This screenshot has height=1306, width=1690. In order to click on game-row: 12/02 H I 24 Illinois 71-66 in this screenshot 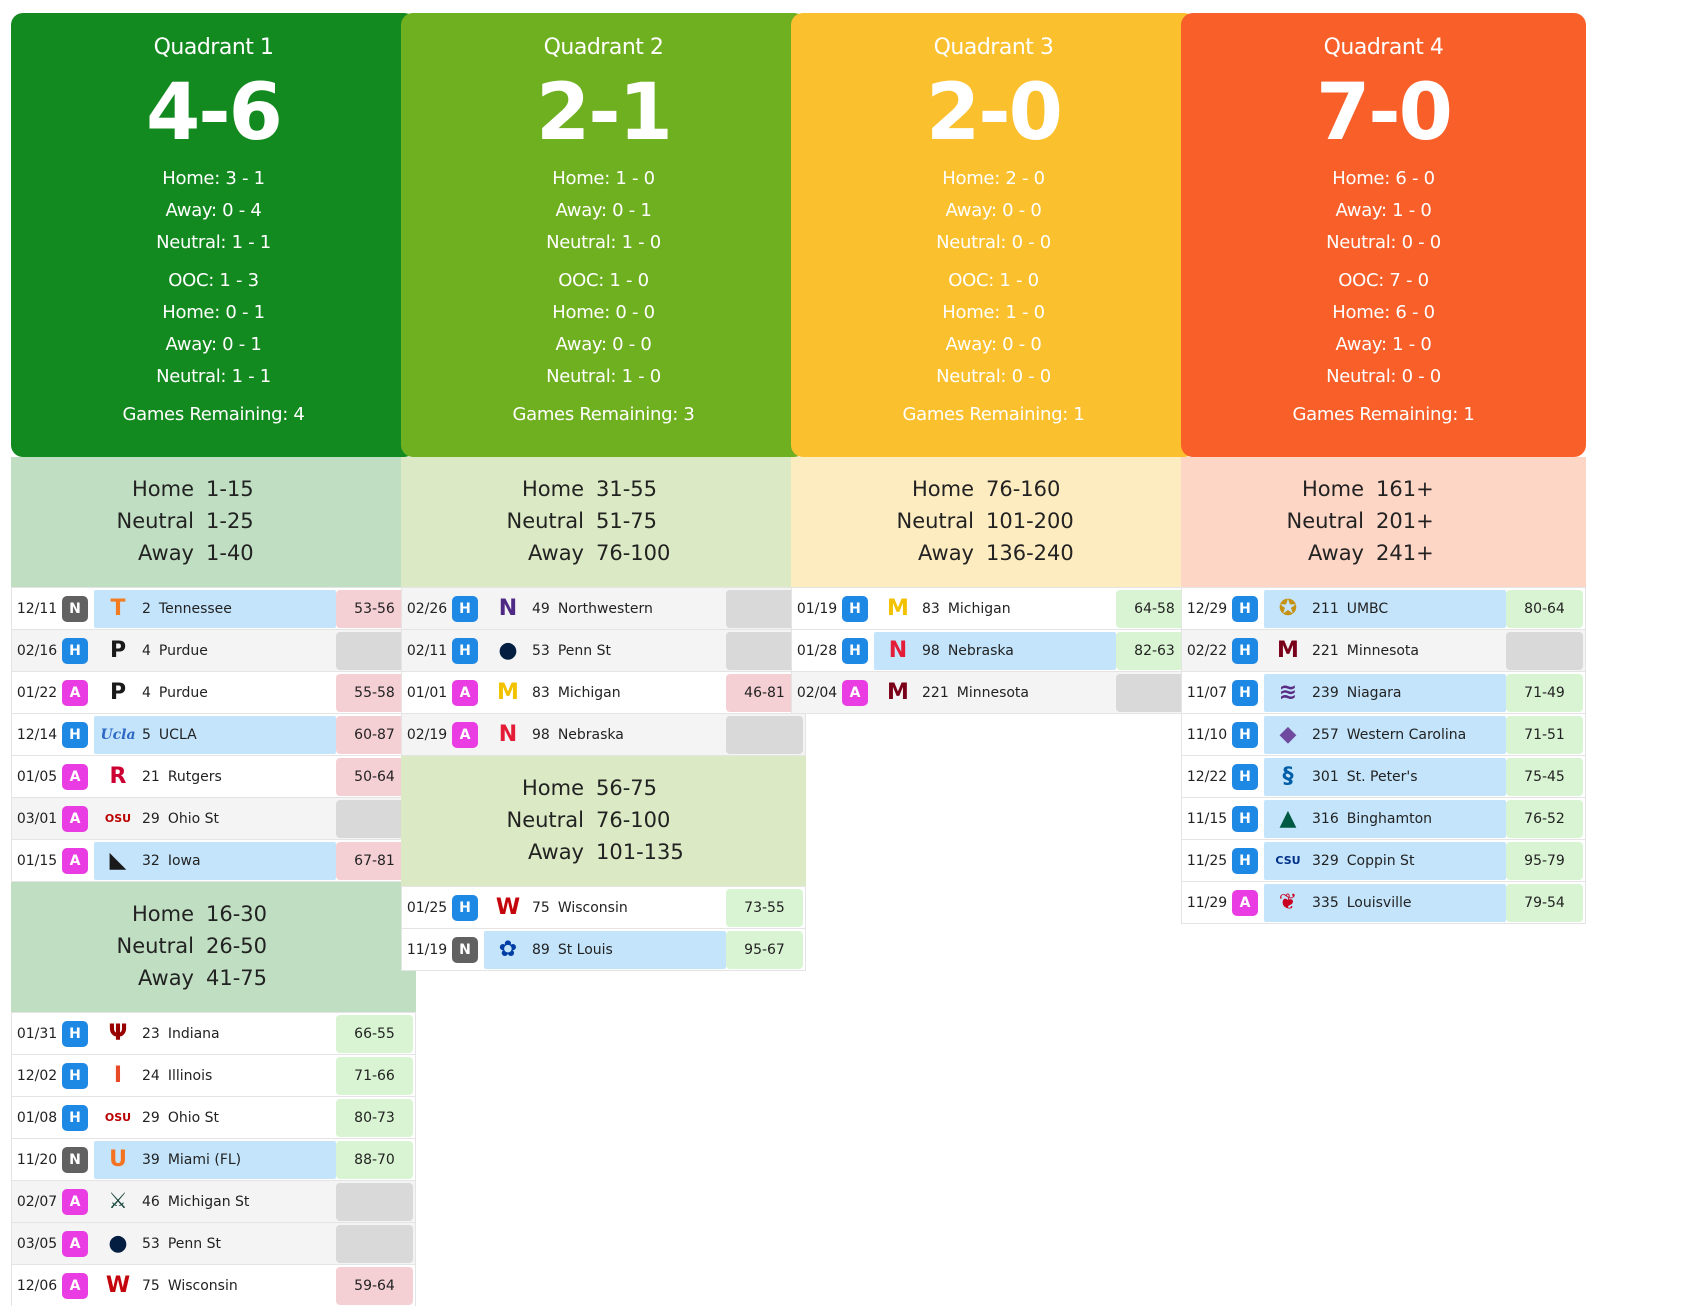, I will do `click(213, 1076)`.